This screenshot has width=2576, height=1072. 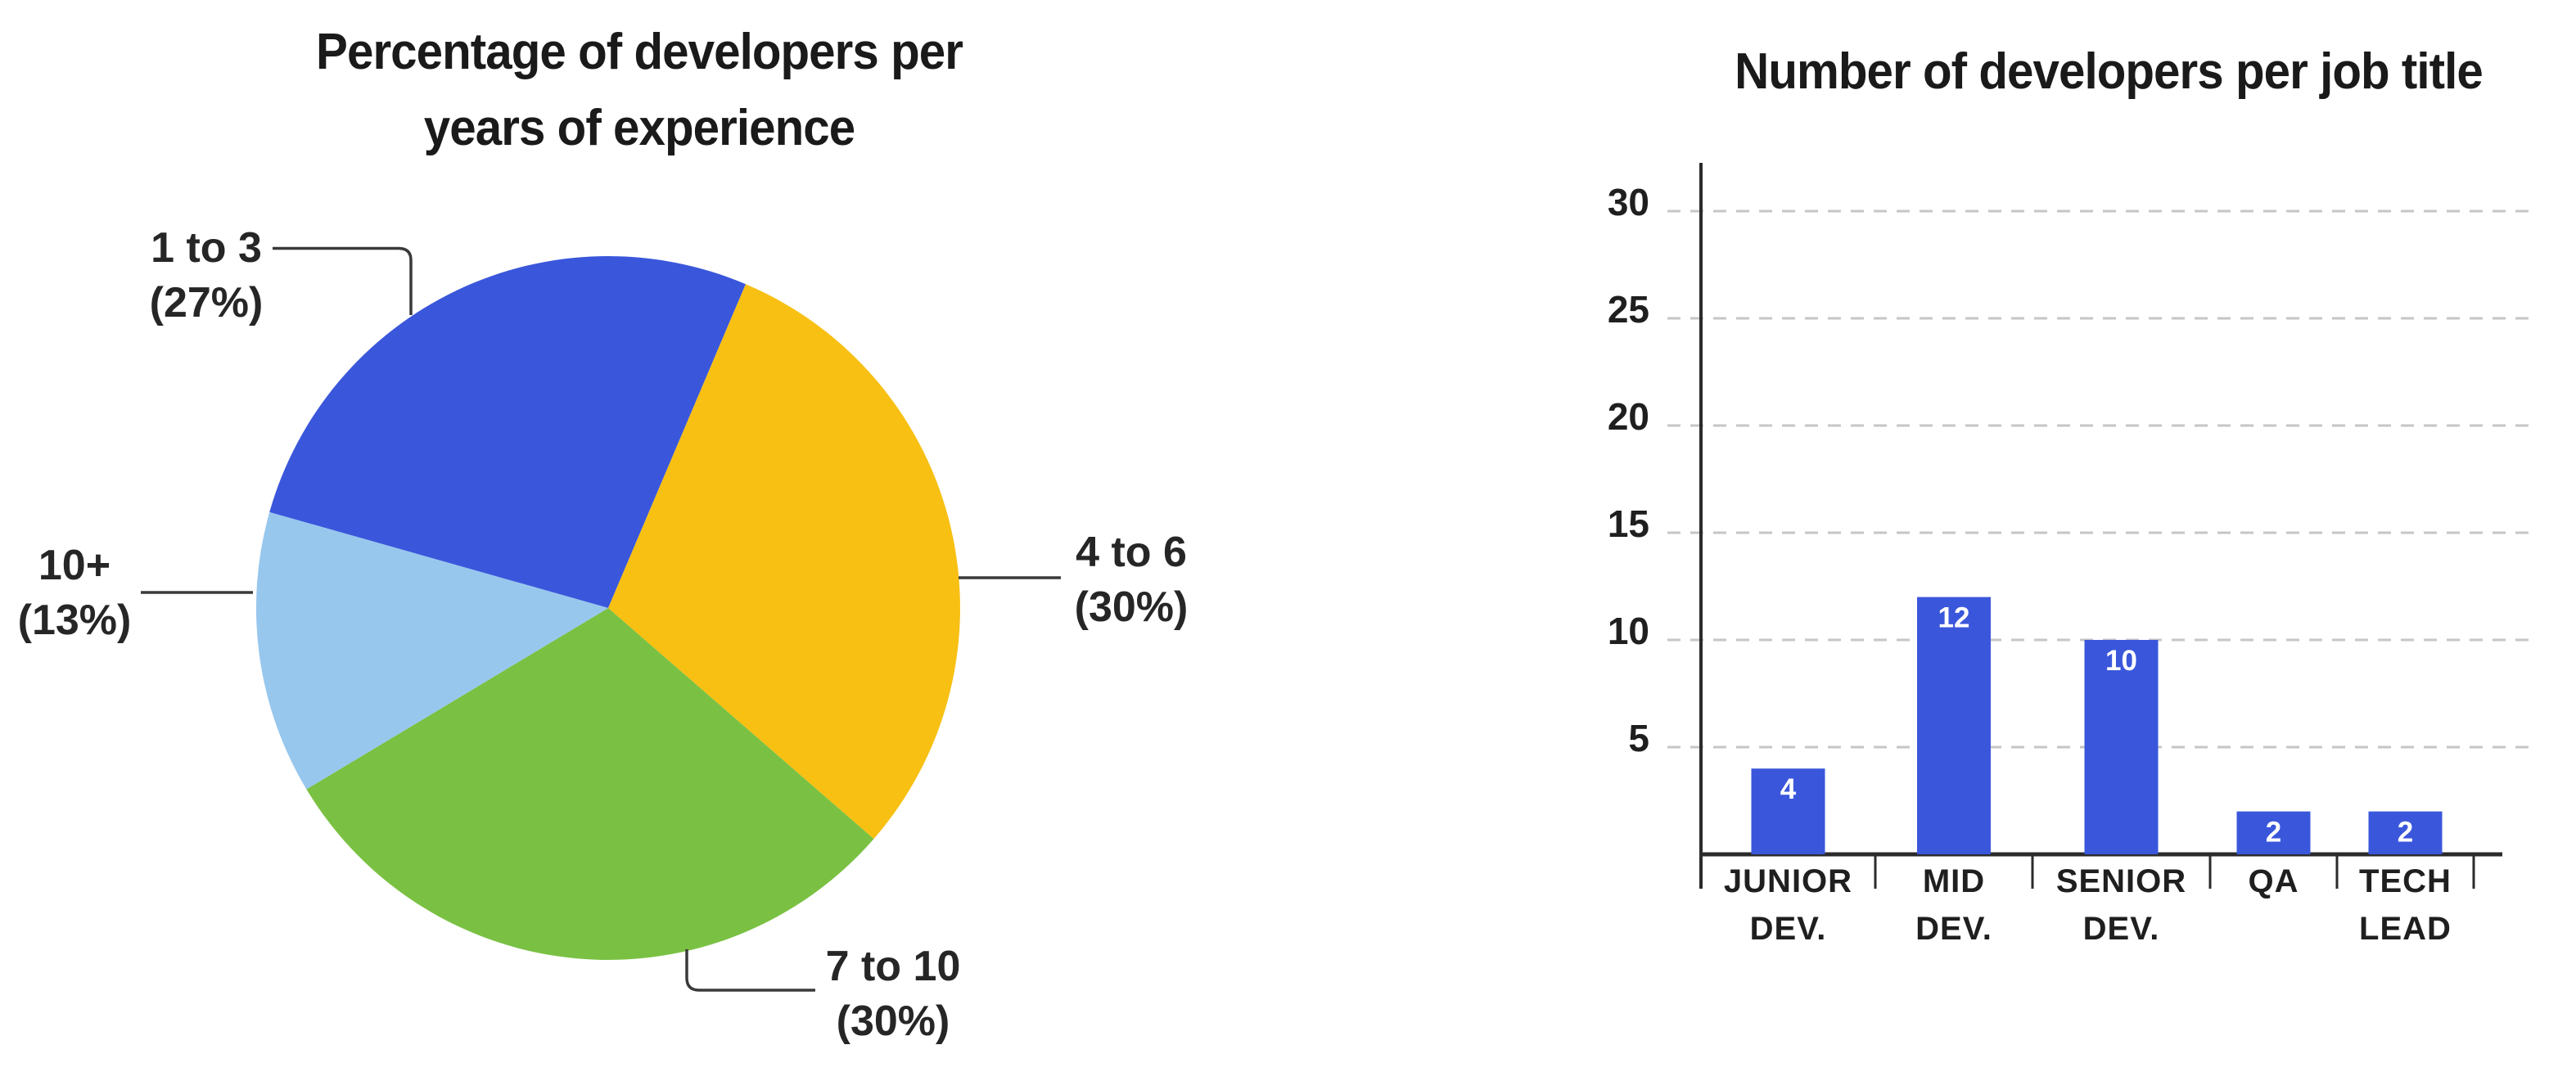 What do you see at coordinates (893, 966) in the screenshot?
I see `slice-name: 7 to 10` at bounding box center [893, 966].